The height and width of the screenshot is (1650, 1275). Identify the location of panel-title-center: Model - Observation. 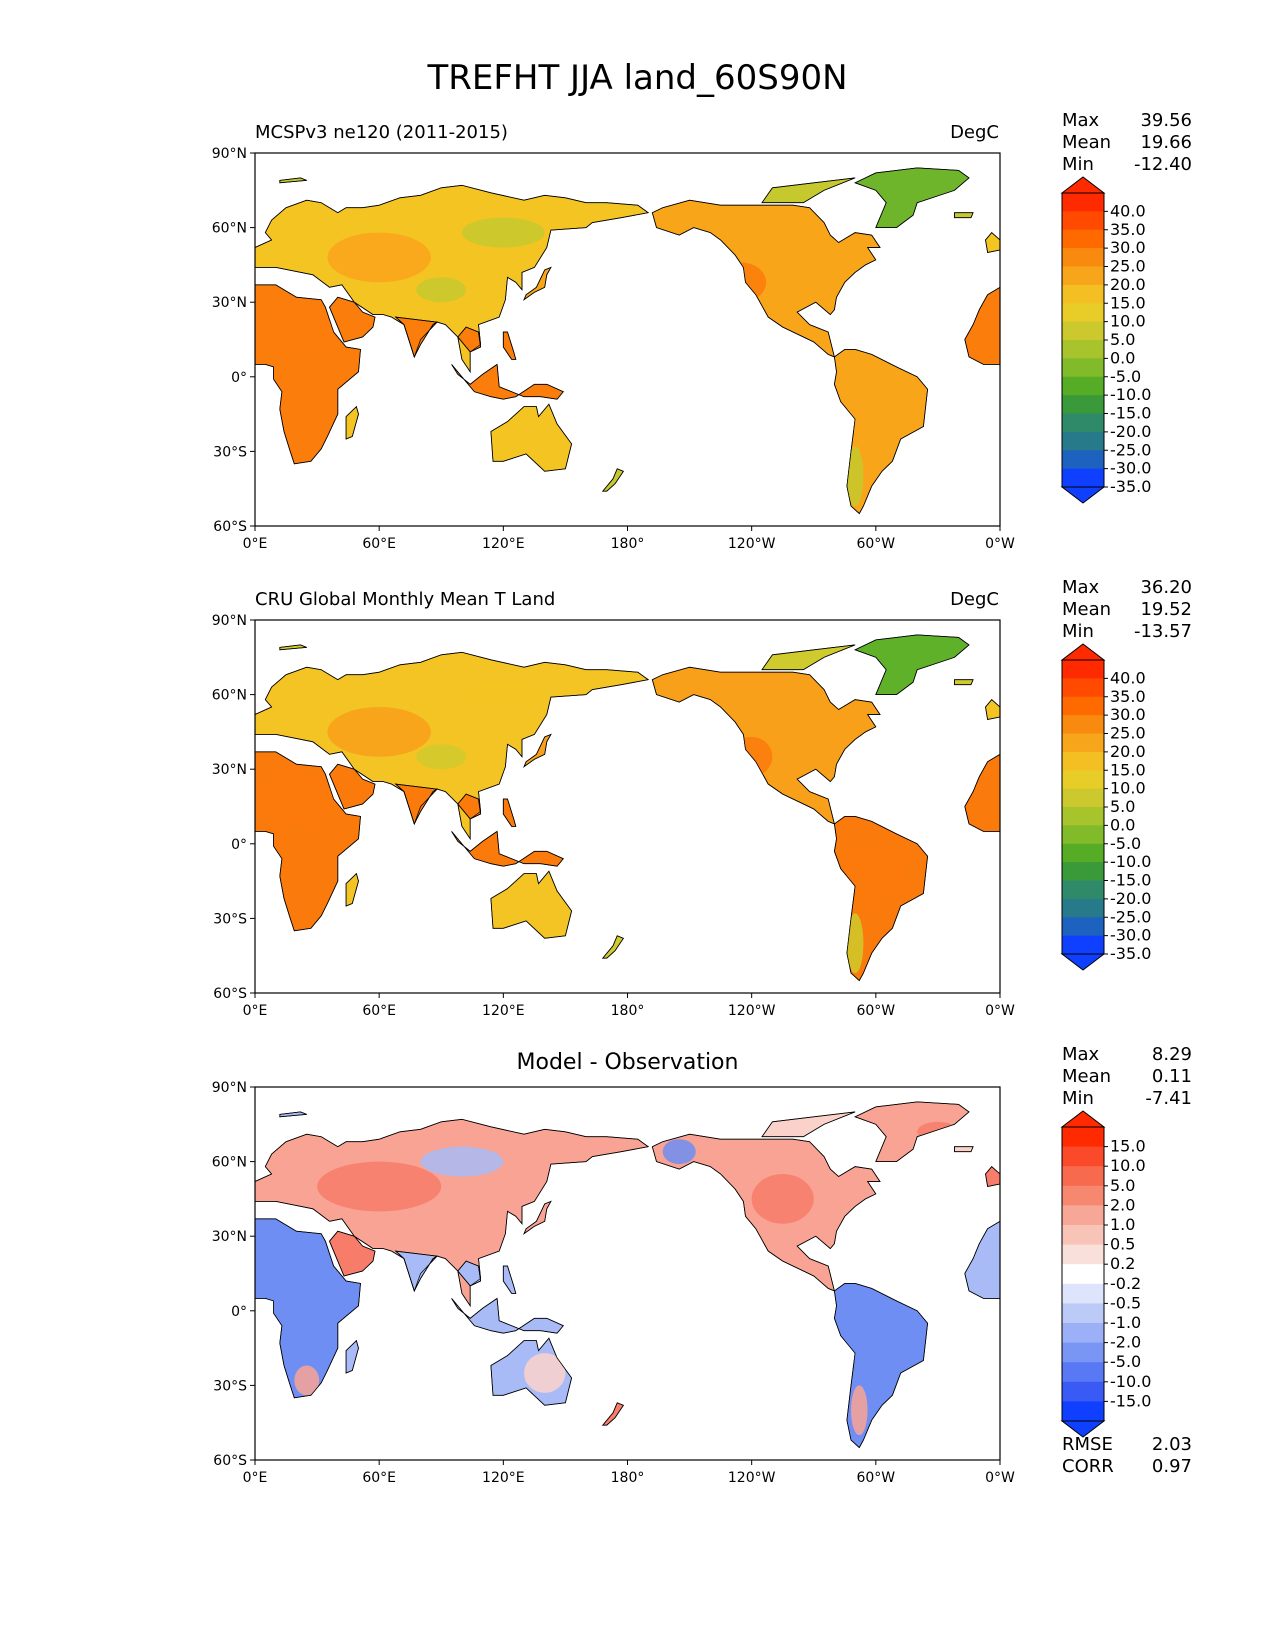
(627, 1062).